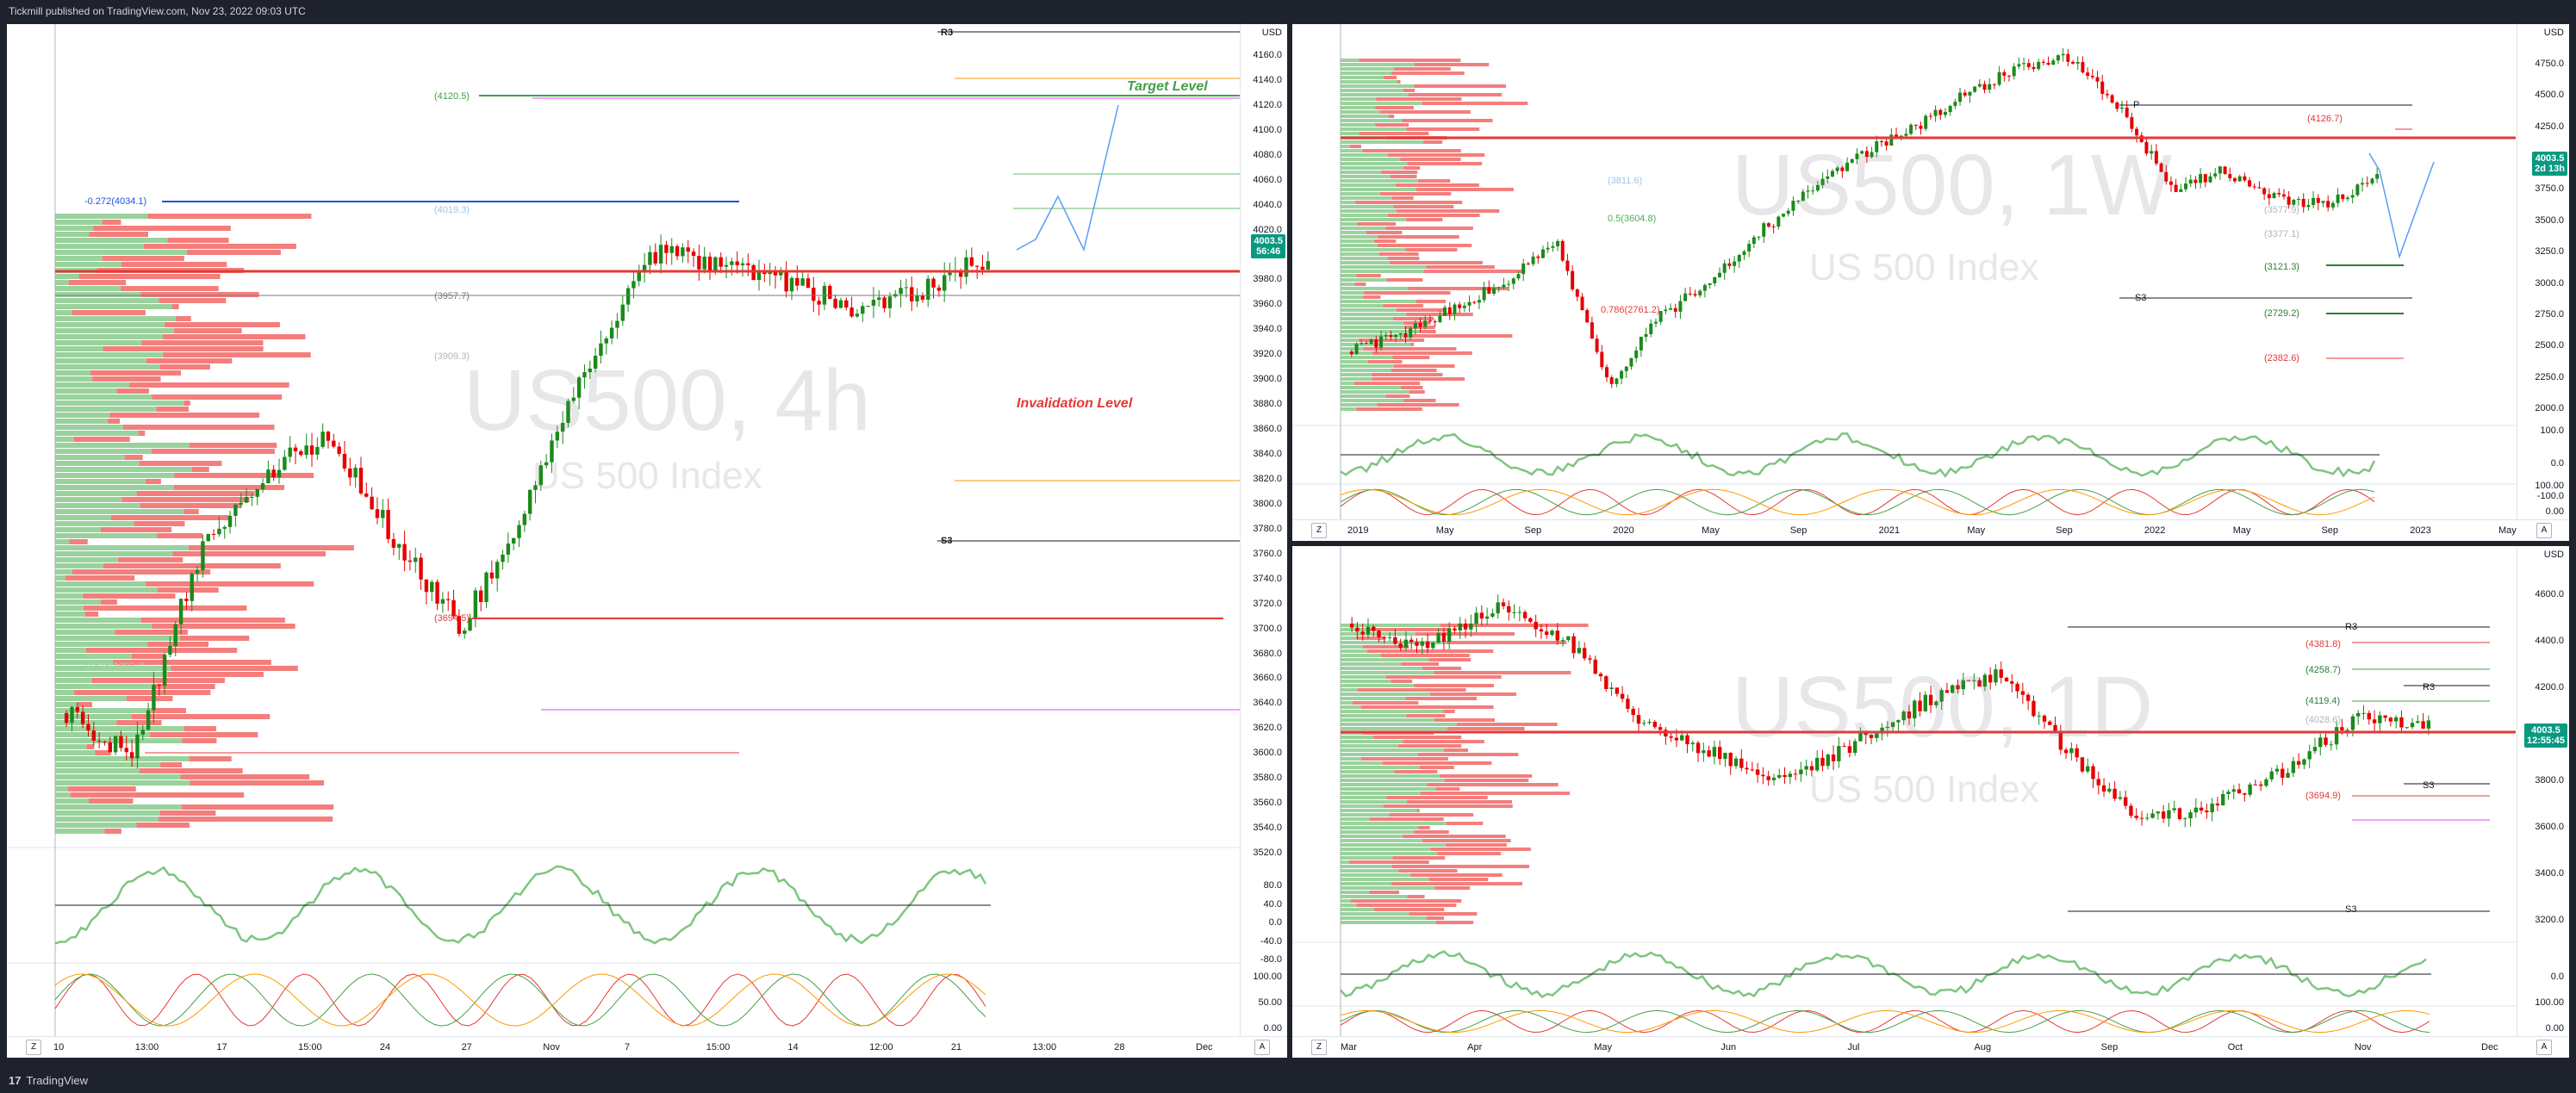  What do you see at coordinates (16, 1080) in the screenshot?
I see `tradingview-logo-icon: 17` at bounding box center [16, 1080].